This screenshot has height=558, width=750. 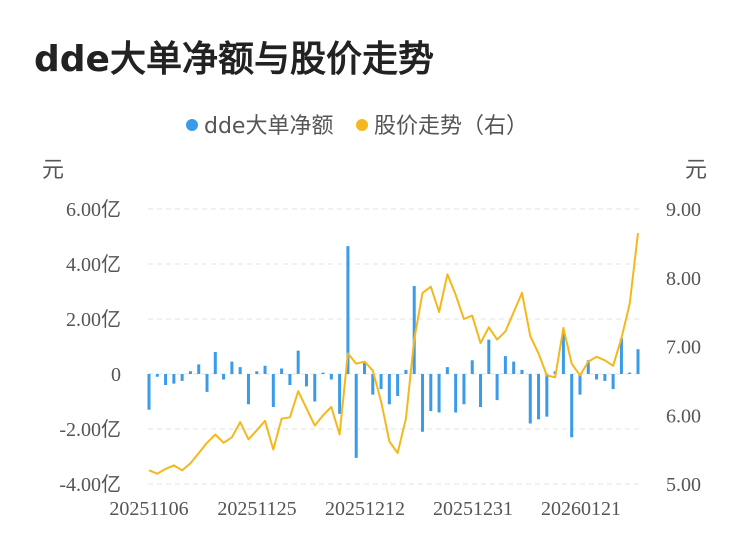 I want to click on legend-label-dde: dde大单净额, so click(x=268, y=126).